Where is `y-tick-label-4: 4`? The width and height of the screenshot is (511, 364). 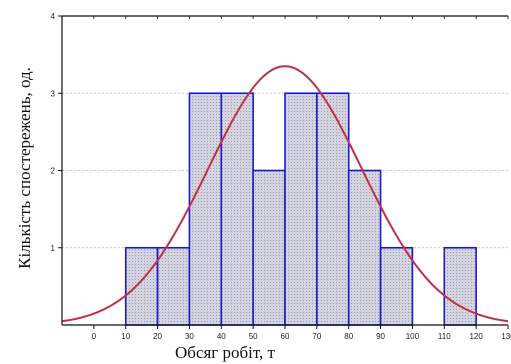 y-tick-label-4: 4 is located at coordinates (53, 16).